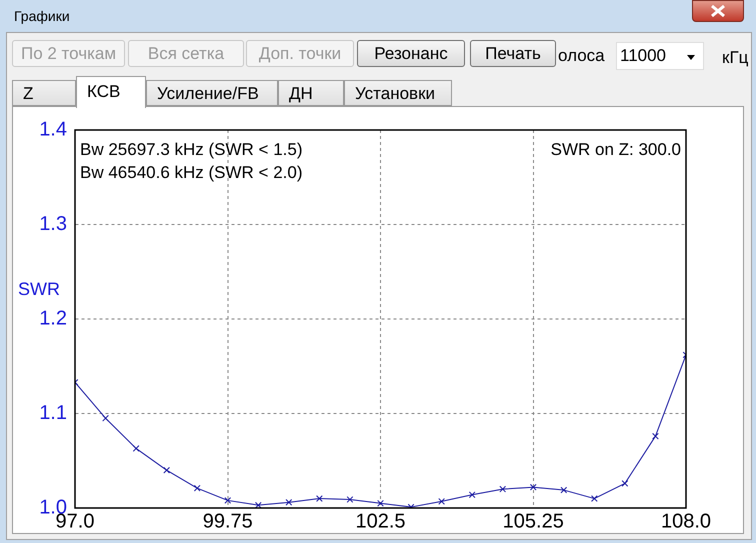 This screenshot has height=543, width=756. What do you see at coordinates (68, 53) in the screenshot?
I see `text: По 2 точкам` at bounding box center [68, 53].